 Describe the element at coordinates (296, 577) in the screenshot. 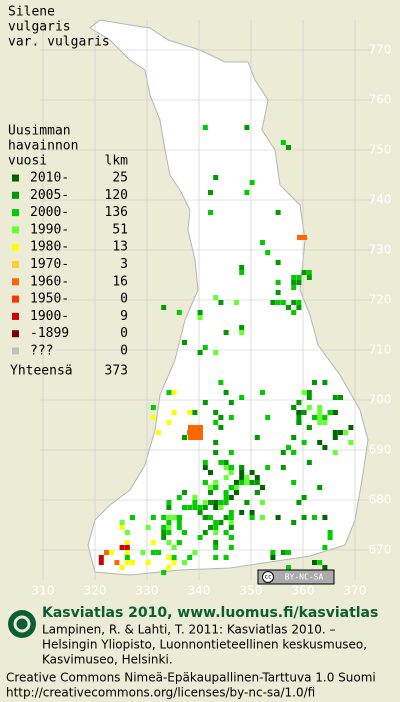

I see `license-badge: cc BY-NC-SA` at that location.